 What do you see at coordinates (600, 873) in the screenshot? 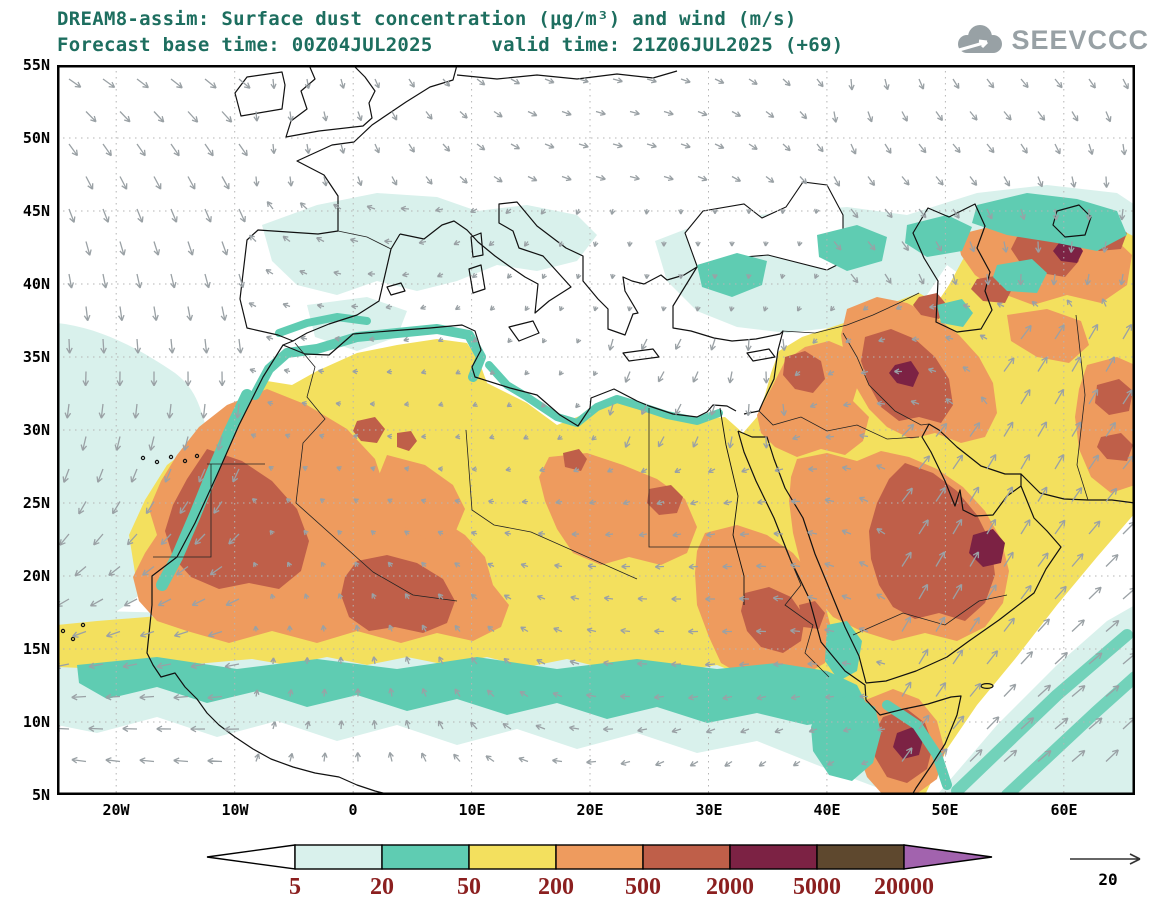
I see `colorbar-legend: 5 20 50 200 500 2000 5000 20000` at bounding box center [600, 873].